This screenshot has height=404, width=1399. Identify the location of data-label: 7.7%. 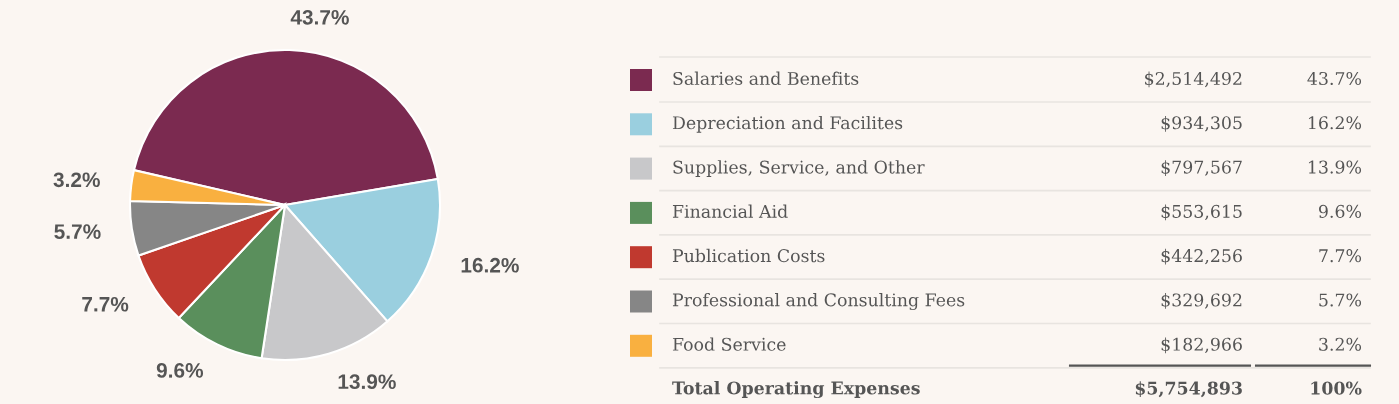
(105, 304).